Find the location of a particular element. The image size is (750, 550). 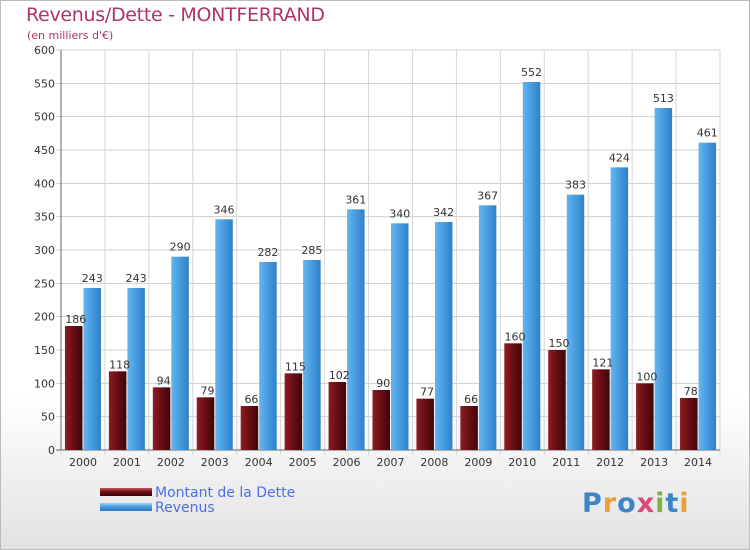

data-label-dette-2012: 121 is located at coordinates (602, 362).